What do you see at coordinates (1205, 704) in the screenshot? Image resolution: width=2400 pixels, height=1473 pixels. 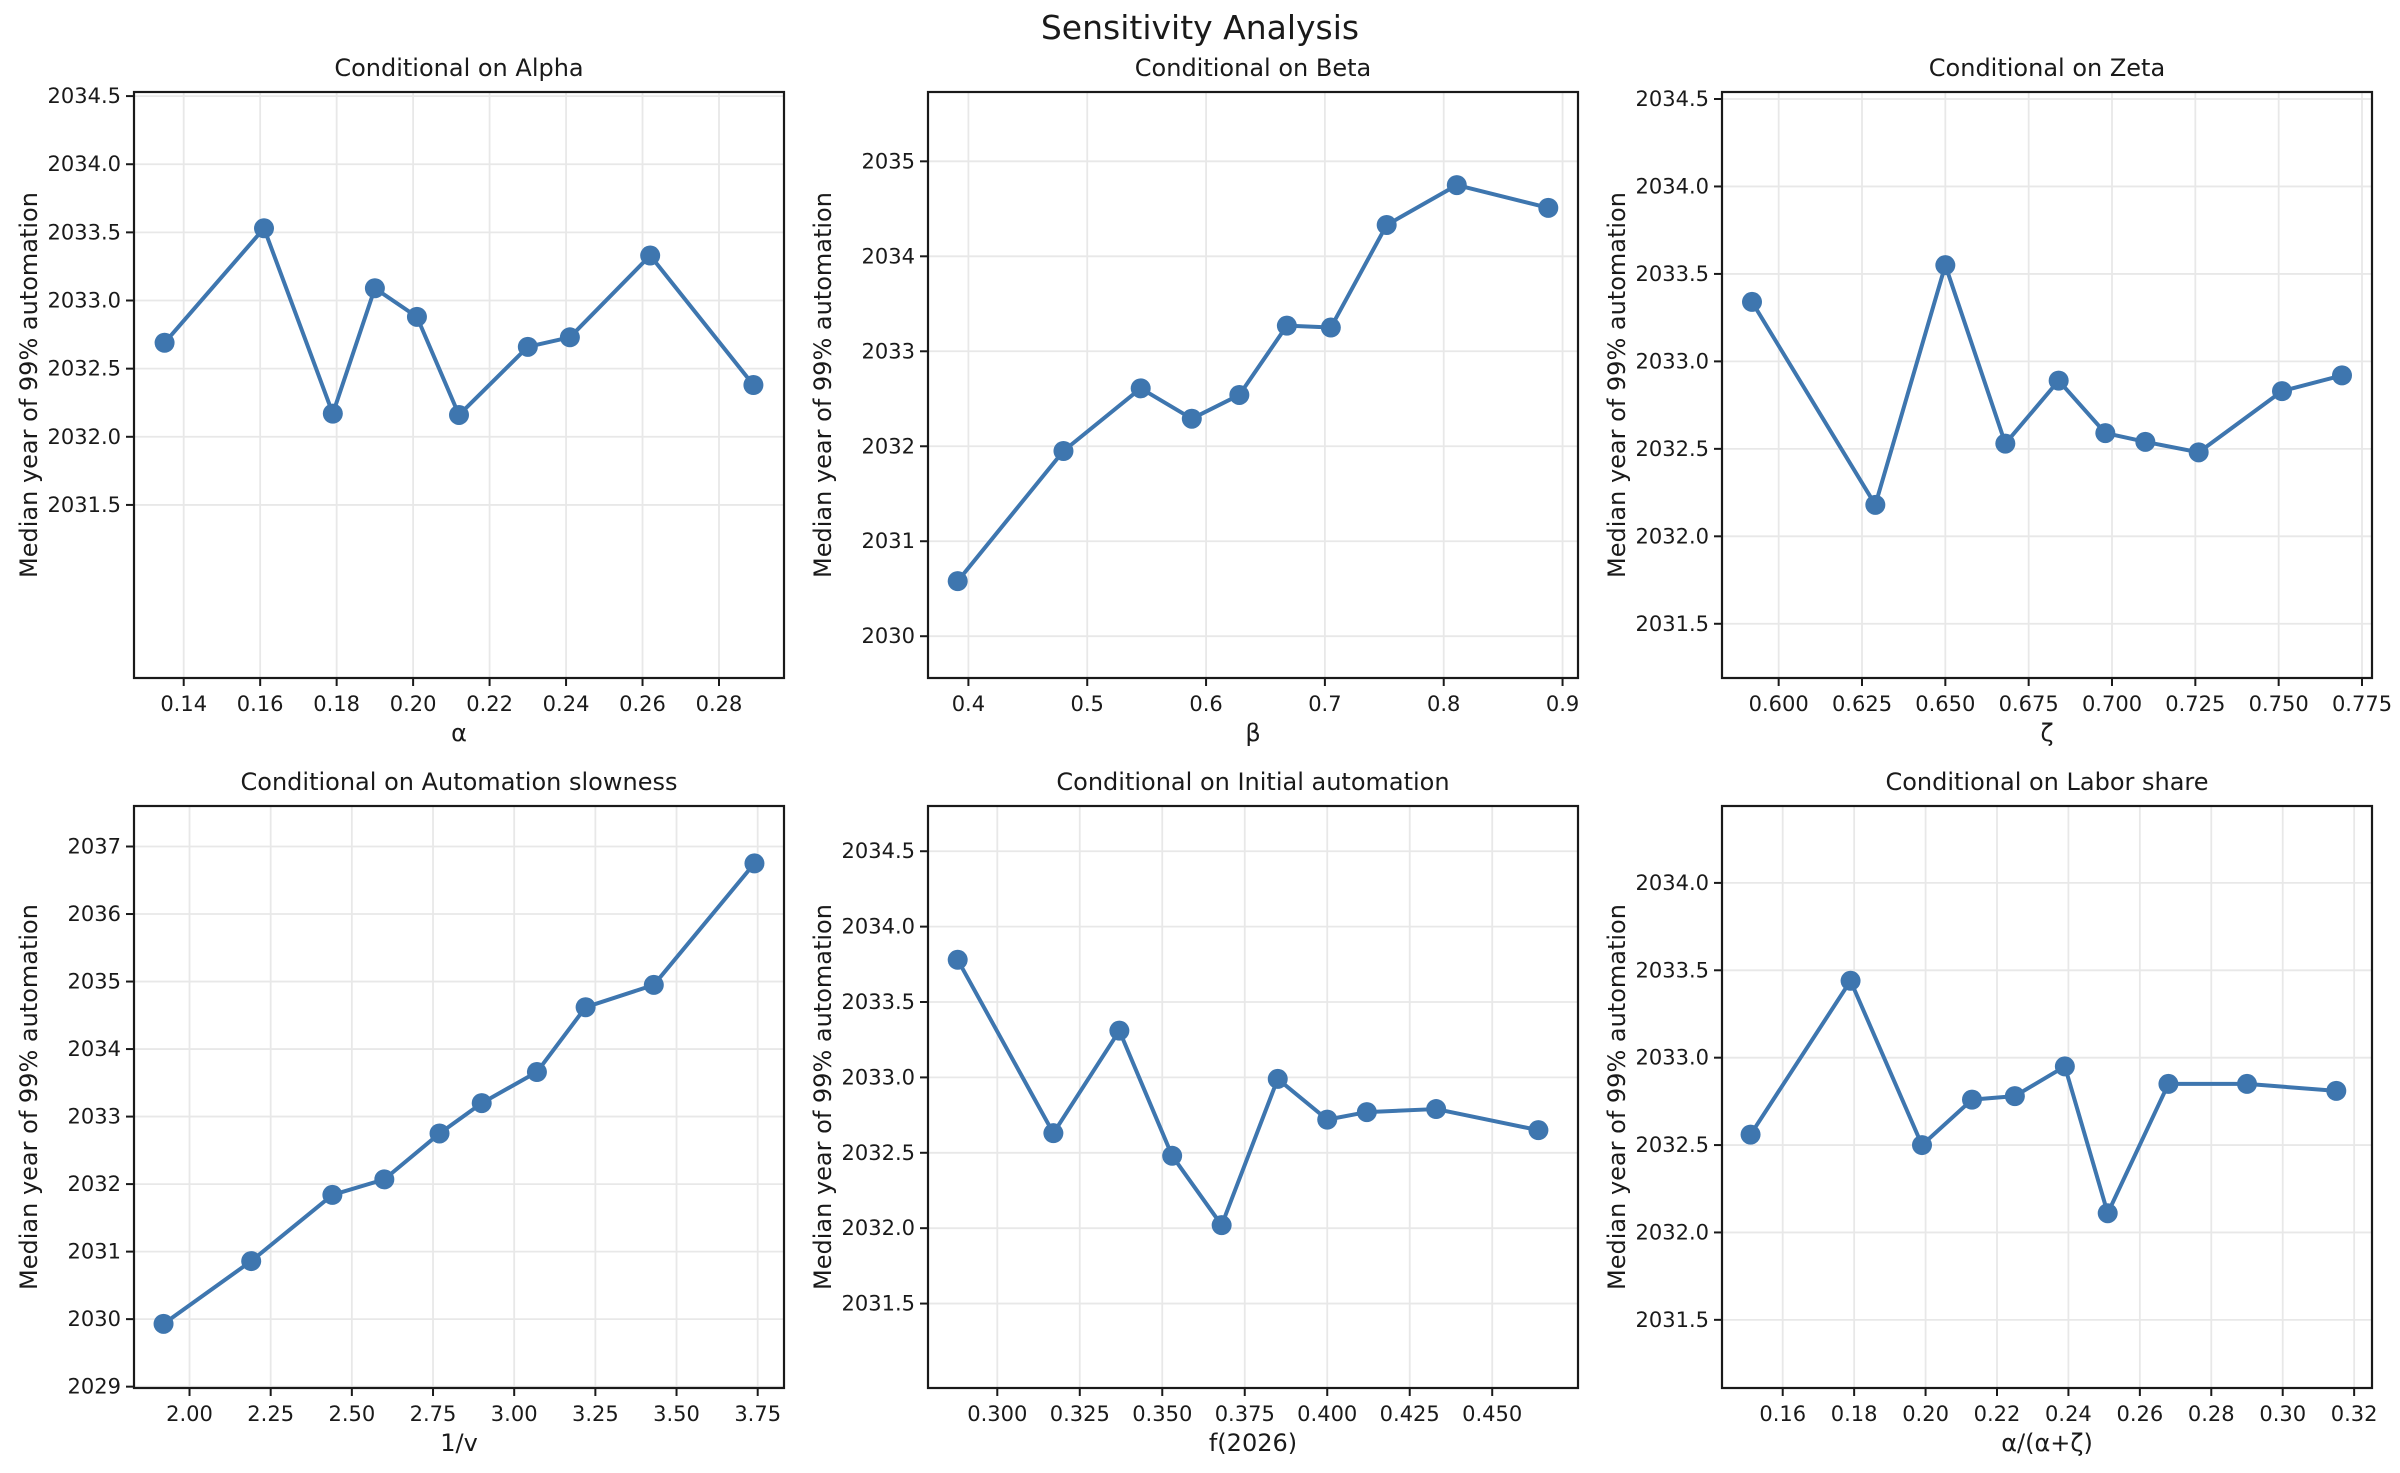 I see `x-tick-label: 0.6` at bounding box center [1205, 704].